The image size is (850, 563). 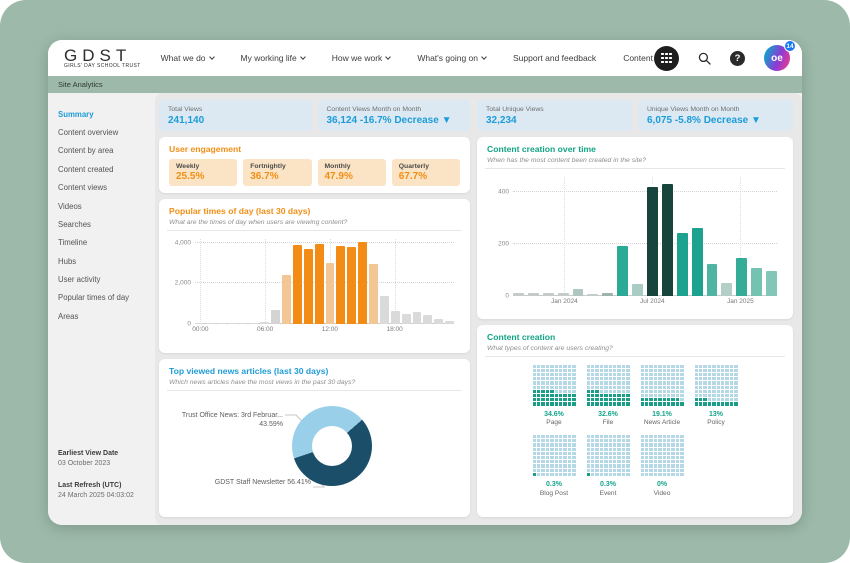 What do you see at coordinates (737, 58) in the screenshot?
I see `help-button: ?` at bounding box center [737, 58].